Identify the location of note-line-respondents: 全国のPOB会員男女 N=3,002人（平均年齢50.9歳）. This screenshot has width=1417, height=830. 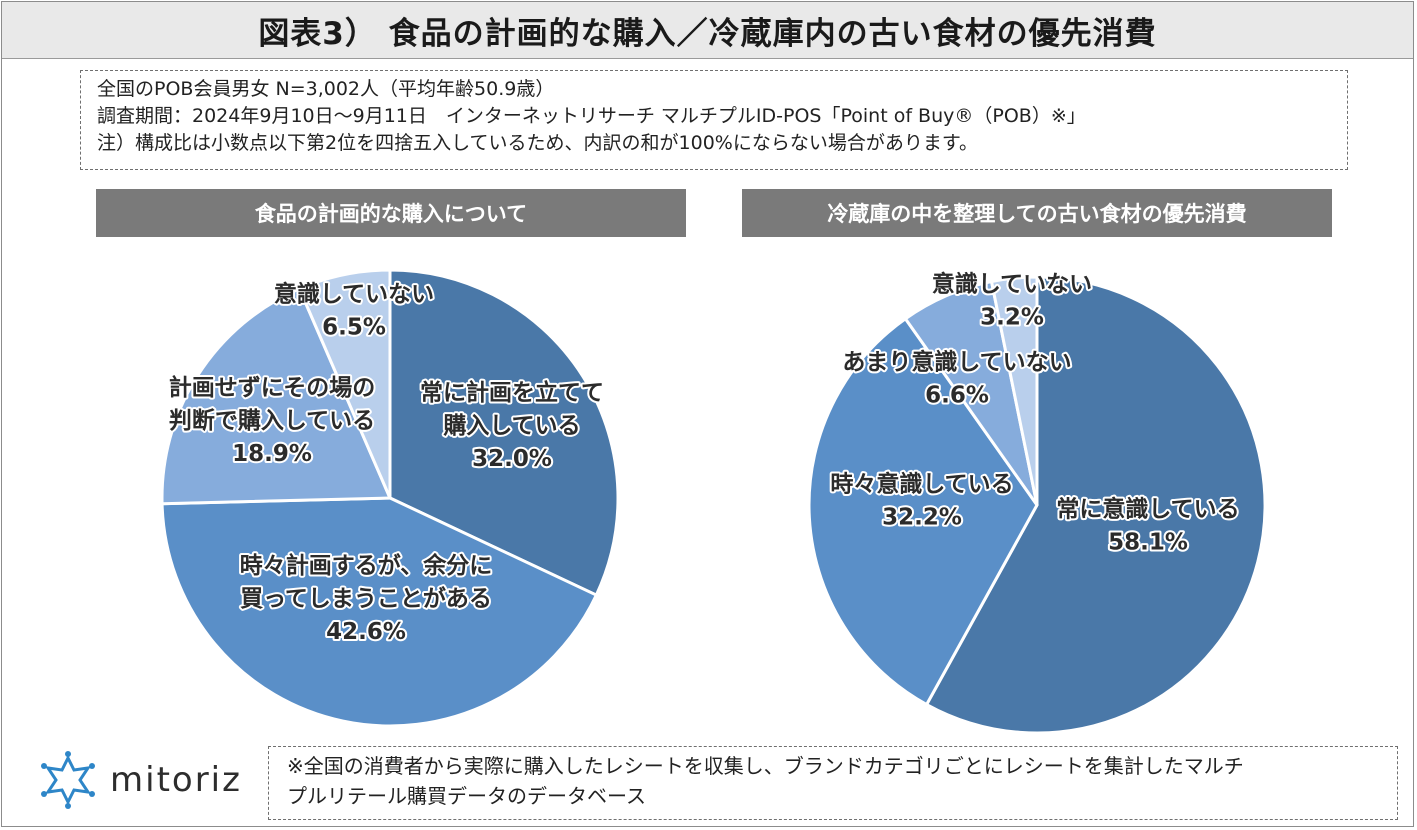
(326, 89).